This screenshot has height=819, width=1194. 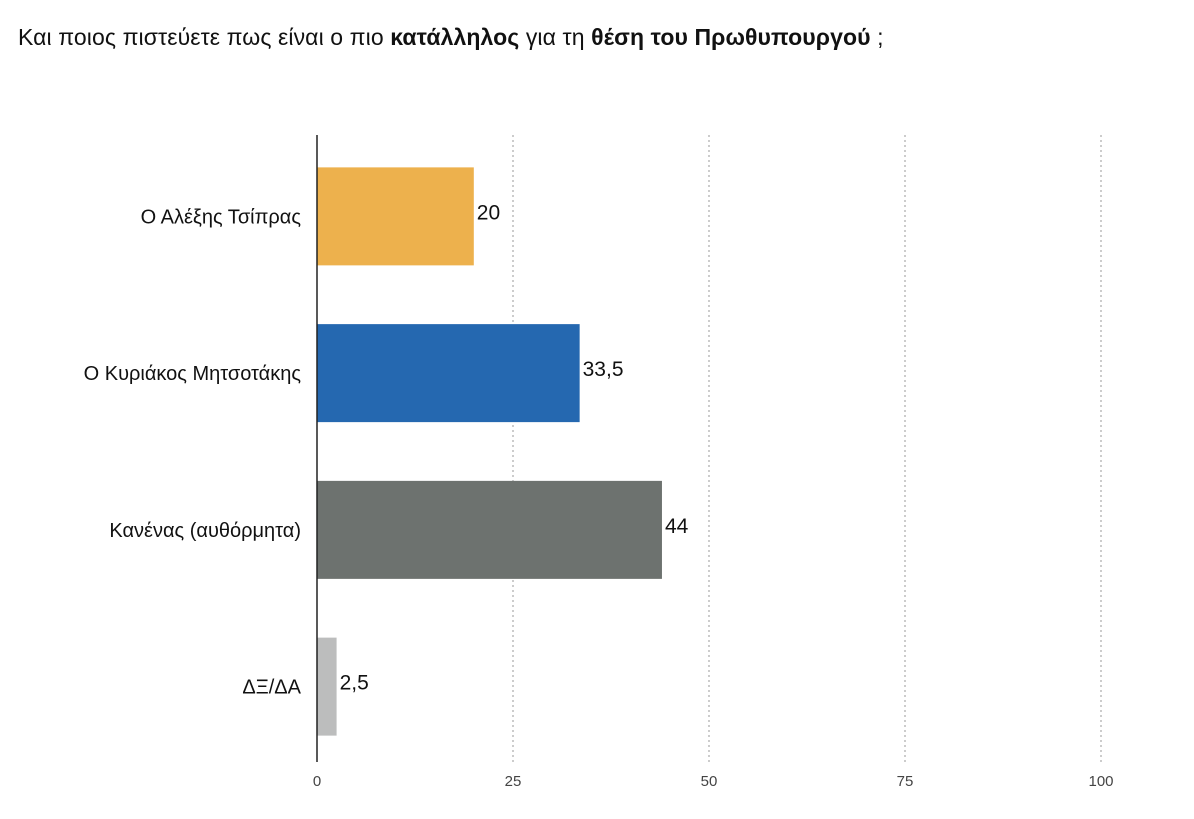 I want to click on x-tick-label: 0, so click(x=317, y=781).